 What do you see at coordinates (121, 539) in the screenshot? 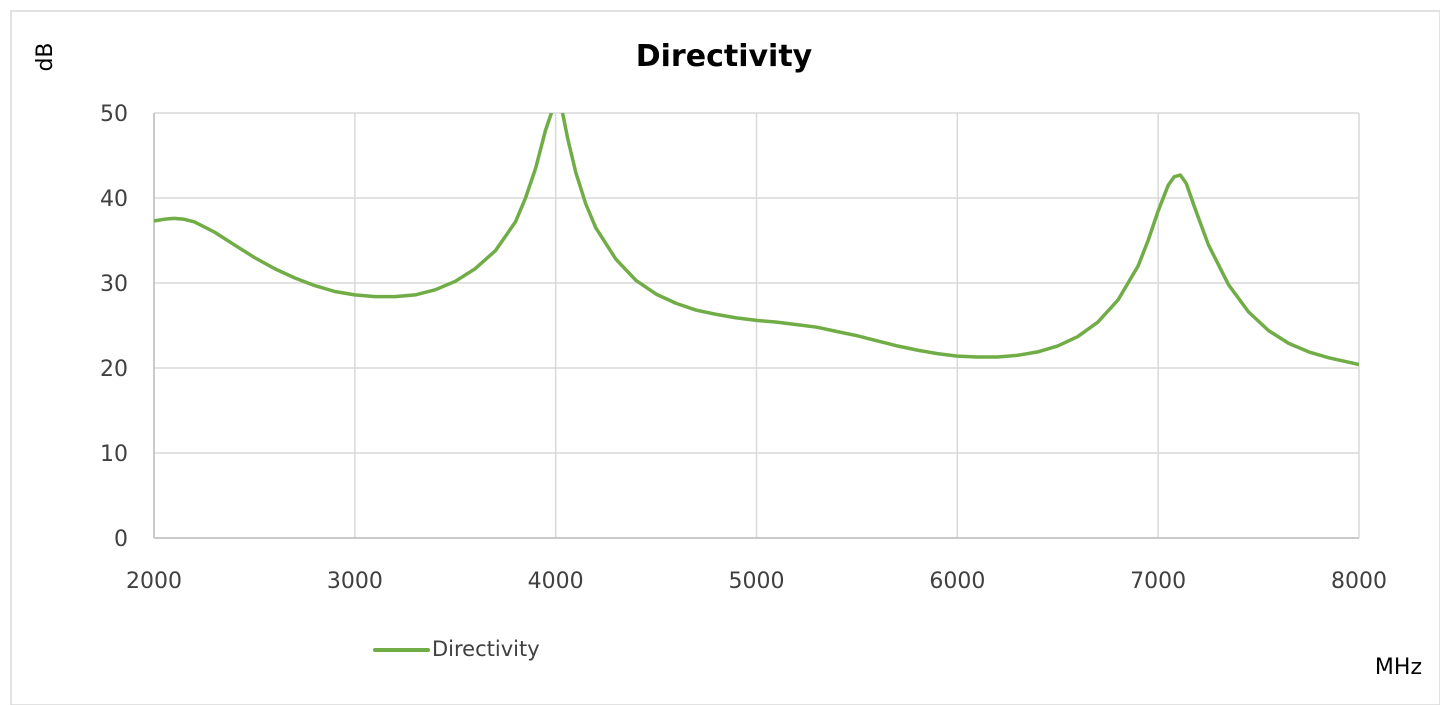
I see `y-tick-label: 0` at bounding box center [121, 539].